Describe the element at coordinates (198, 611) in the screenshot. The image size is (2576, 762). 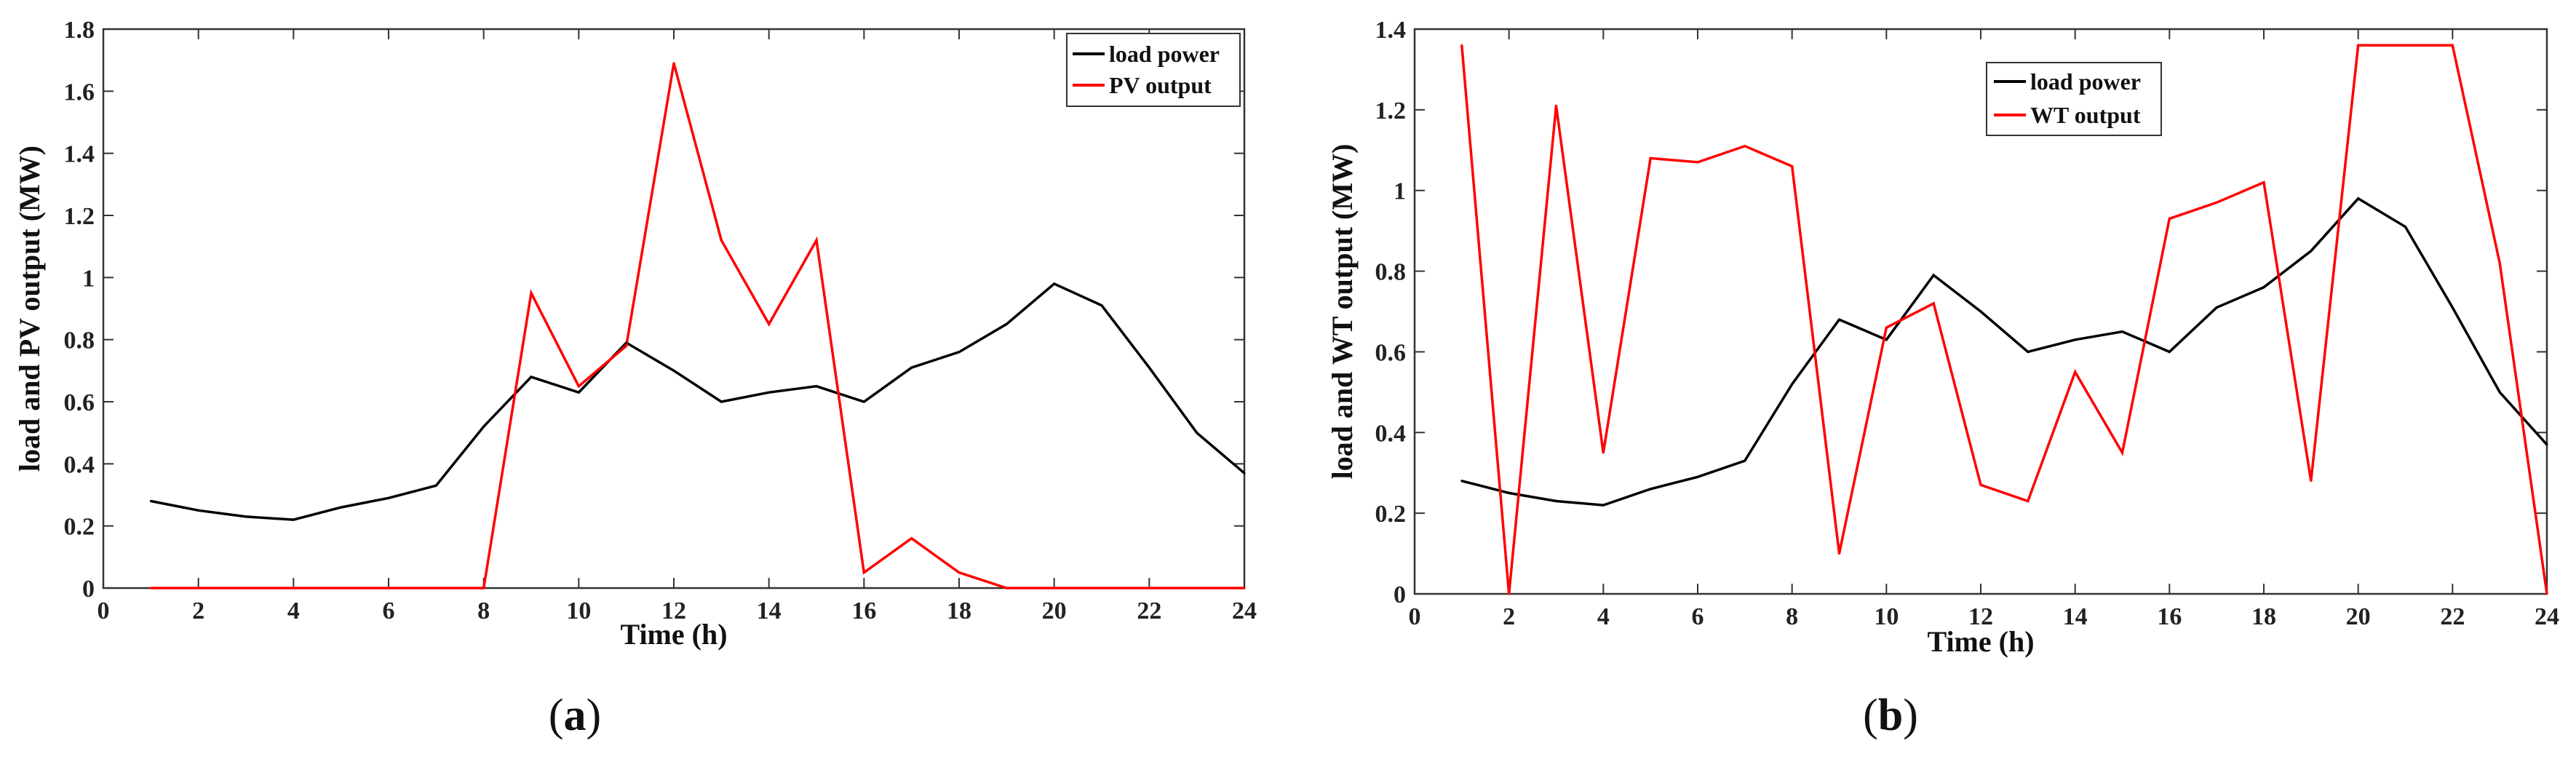
I see `x-tick-label-a: 2` at that location.